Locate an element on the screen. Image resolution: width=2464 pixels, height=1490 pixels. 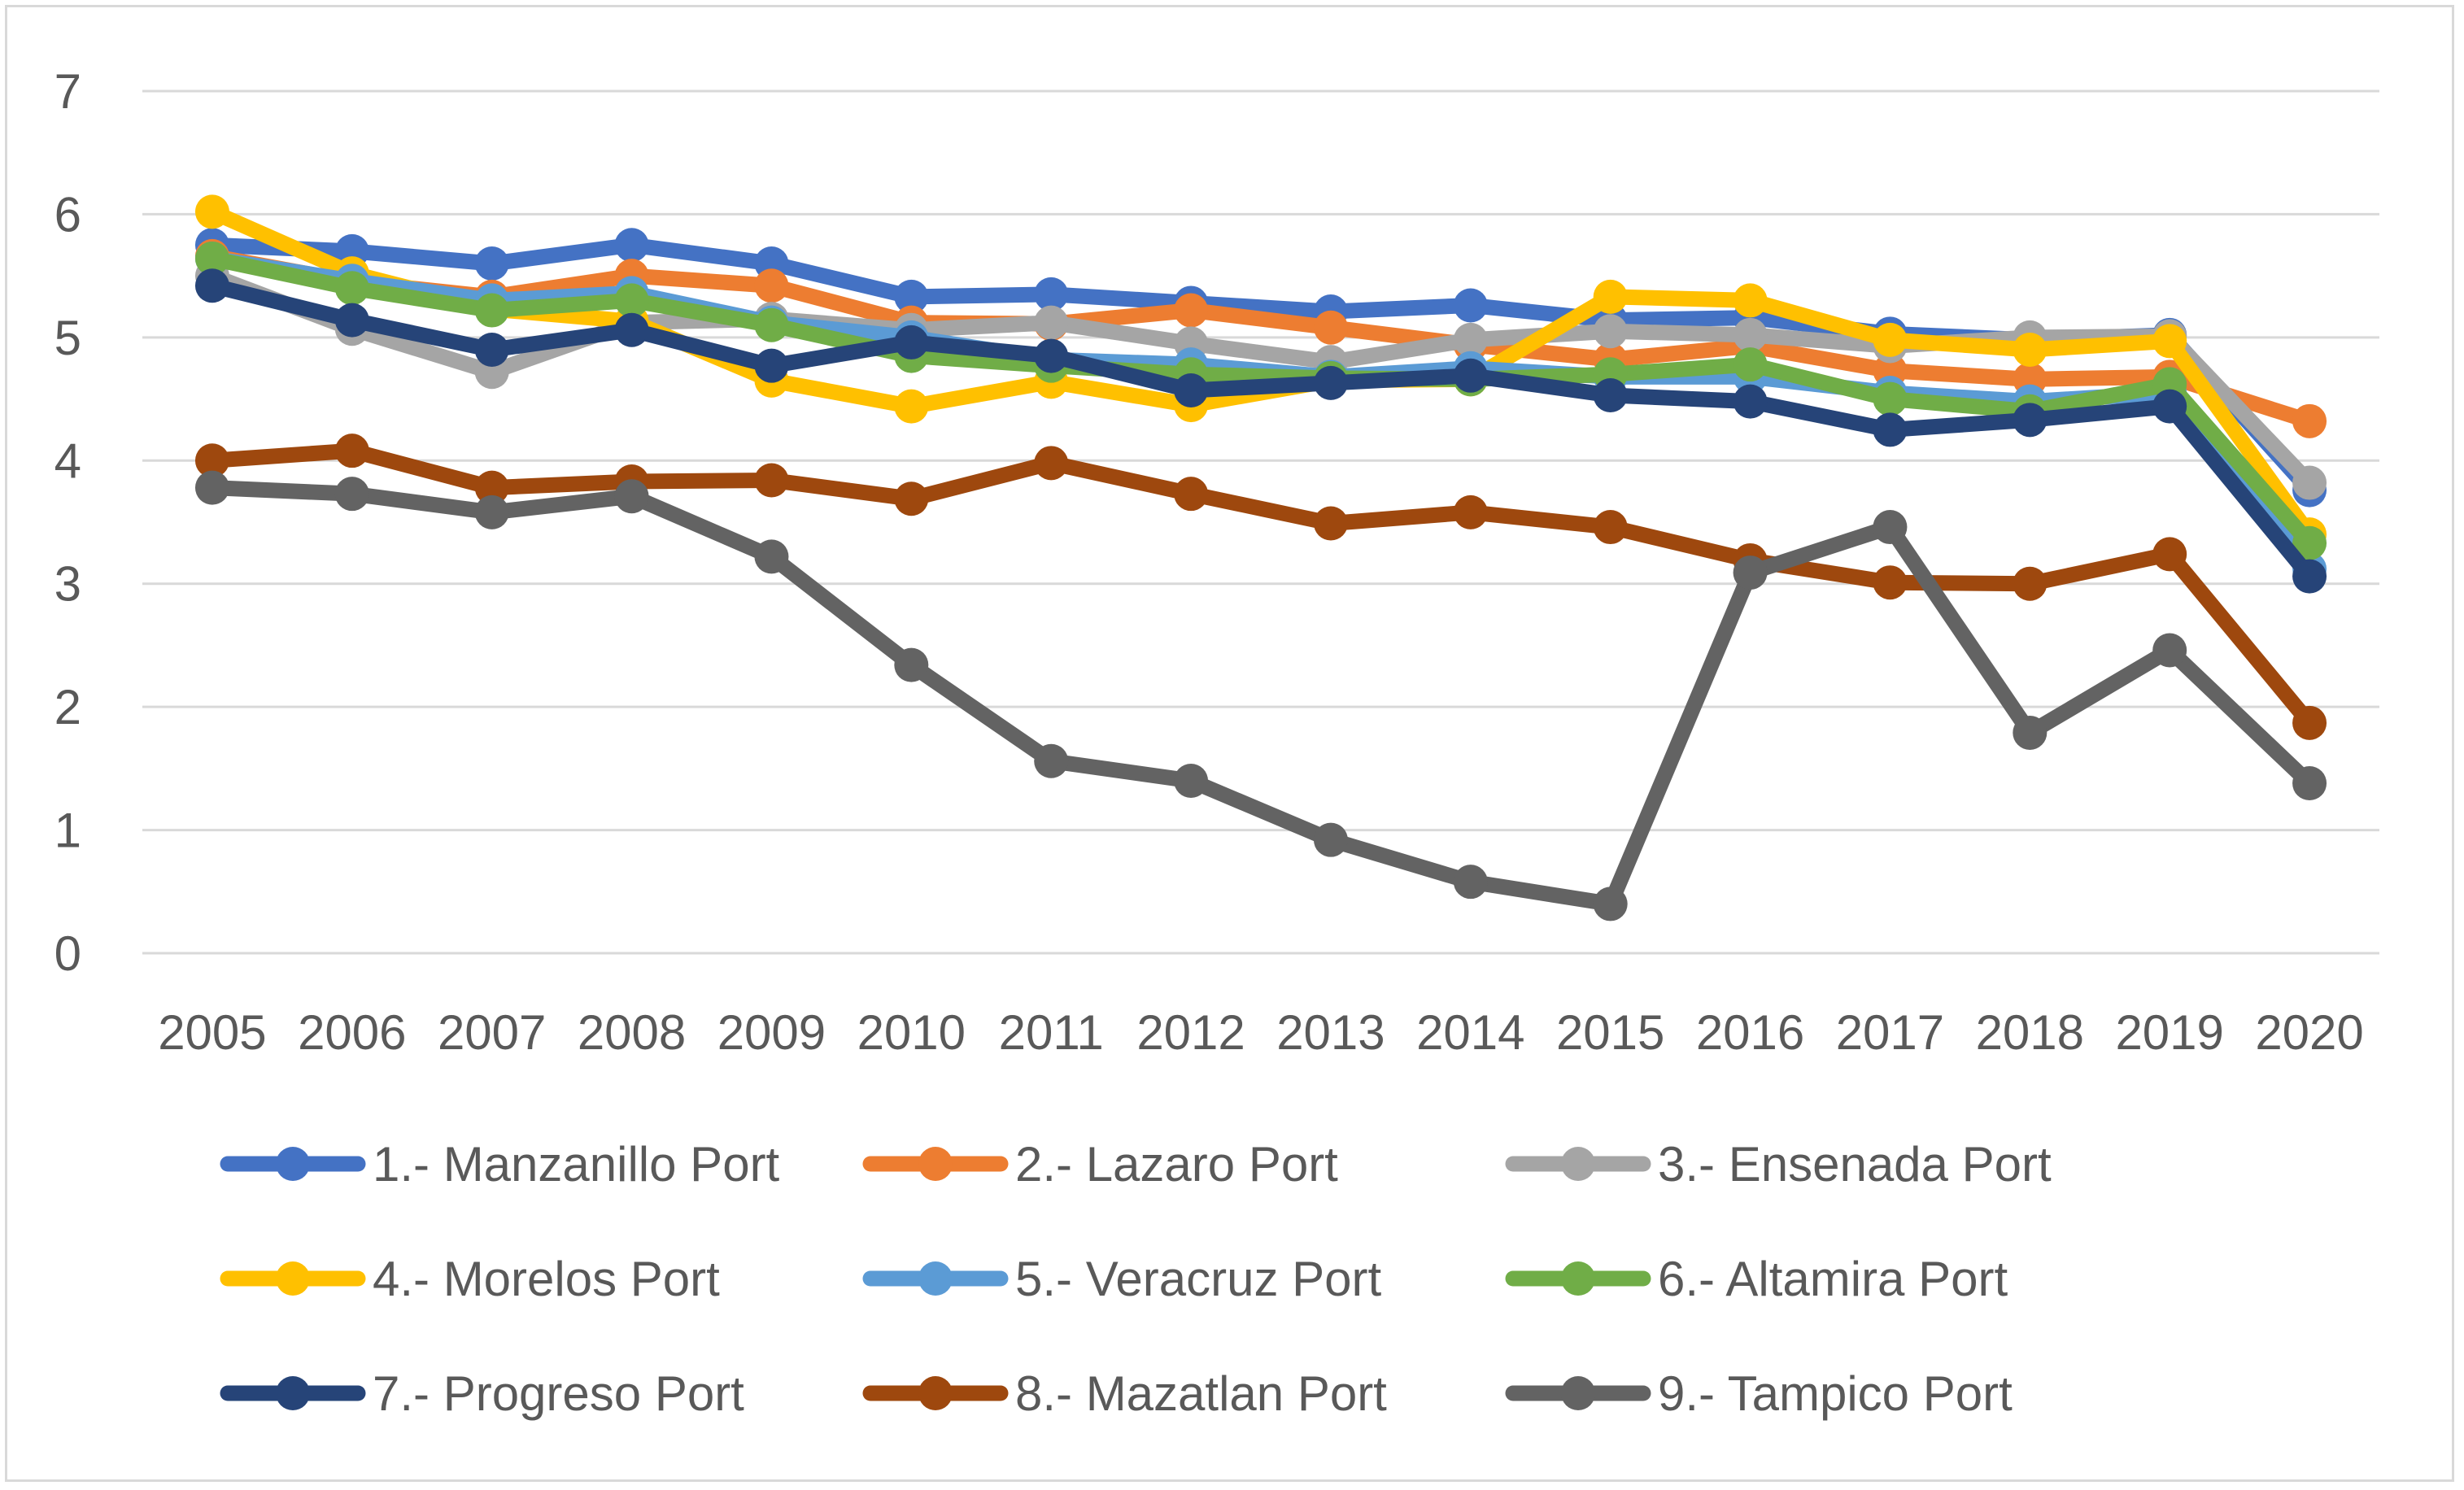
legend-label: 7.- Progreso Port is located at coordinates (559, 1393).